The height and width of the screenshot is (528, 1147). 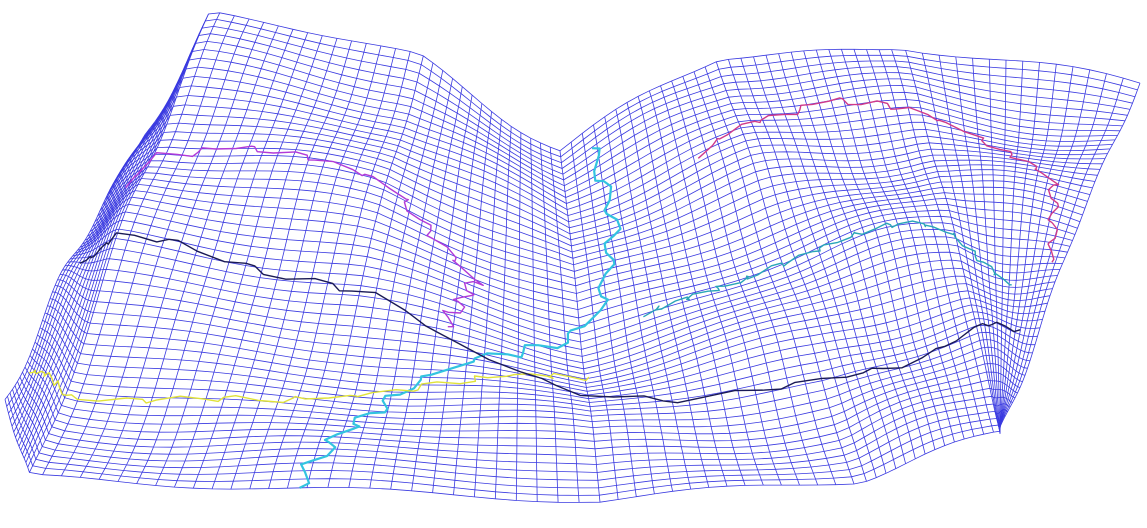 I want to click on ridge-line-1-line, so click(x=878, y=180).